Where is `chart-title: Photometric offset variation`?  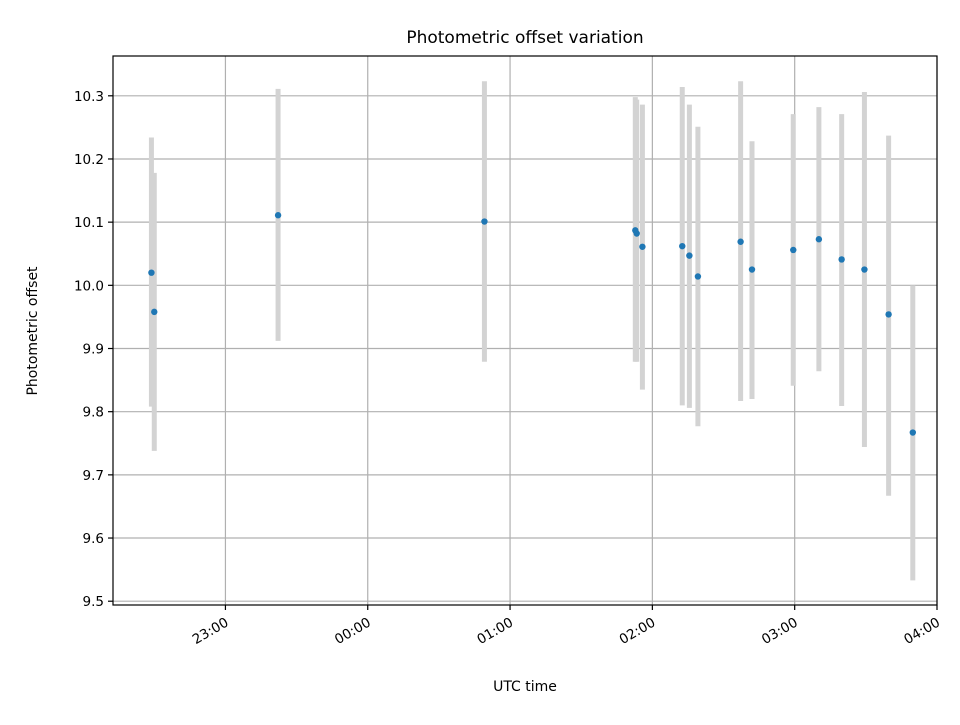
chart-title: Photometric offset variation is located at coordinates (524, 38).